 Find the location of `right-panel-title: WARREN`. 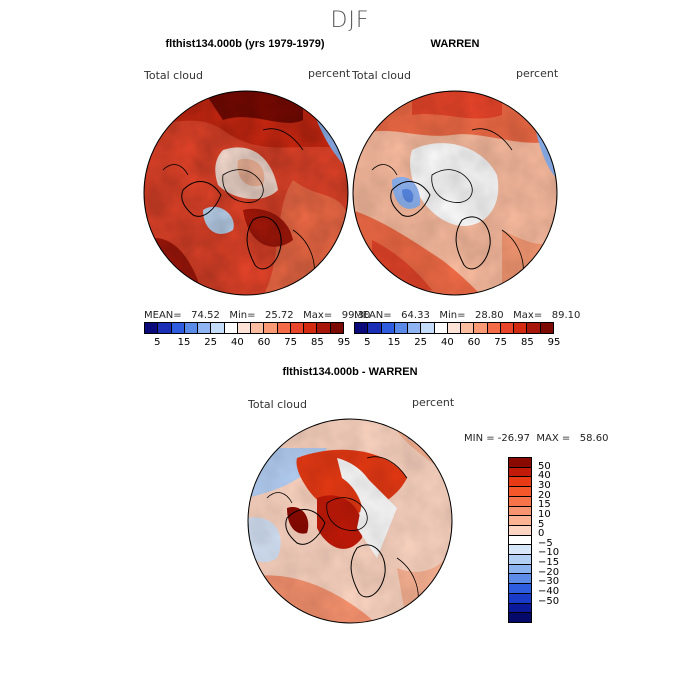

right-panel-title: WARREN is located at coordinates (455, 44).